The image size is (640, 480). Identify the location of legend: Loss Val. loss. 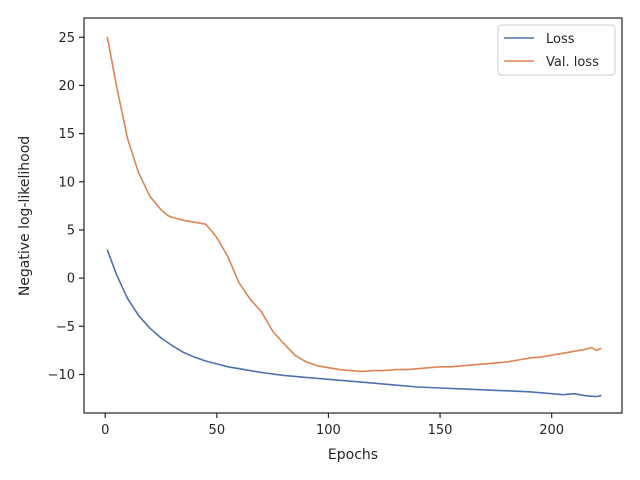
(556, 50).